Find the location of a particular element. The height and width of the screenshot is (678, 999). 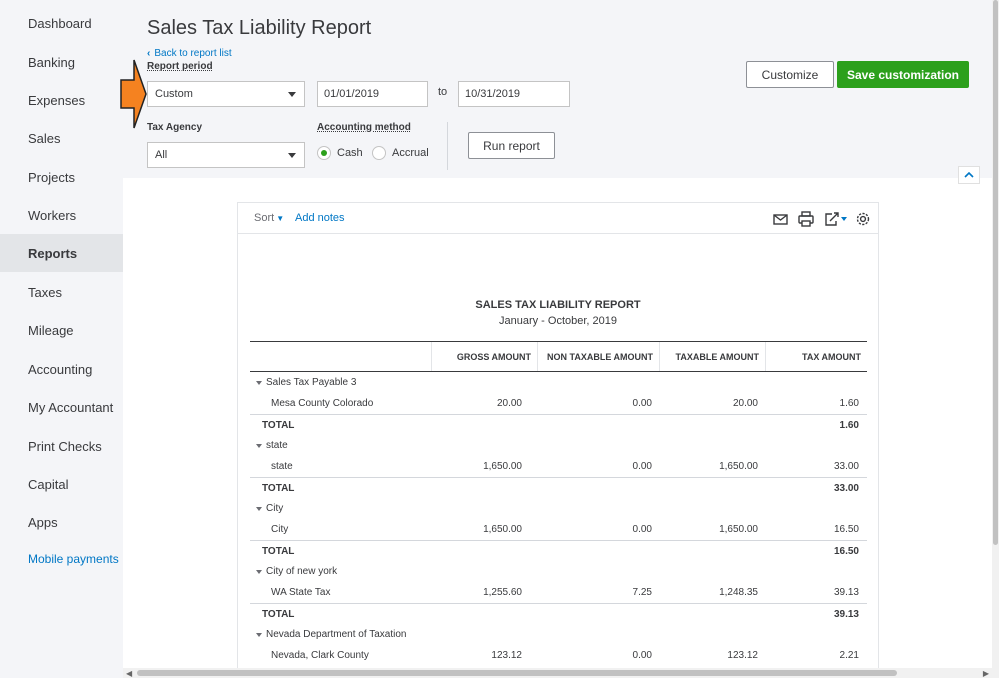

date-from-input: 01/01/2019 is located at coordinates (372, 94).